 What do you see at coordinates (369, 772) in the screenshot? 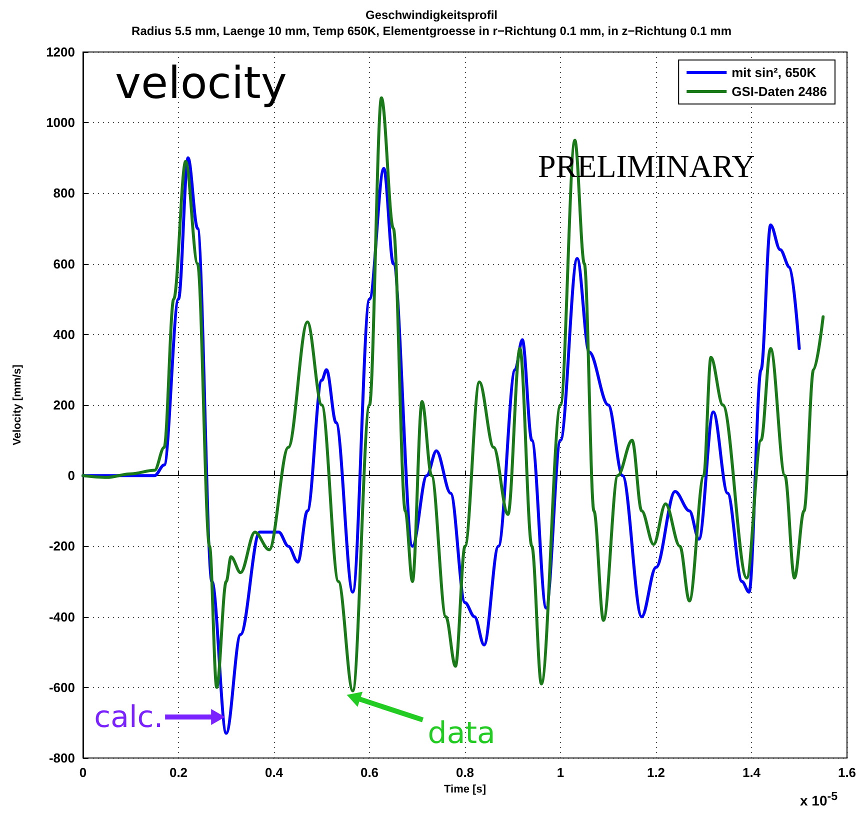
I see `x-tick-label: 0.6` at bounding box center [369, 772].